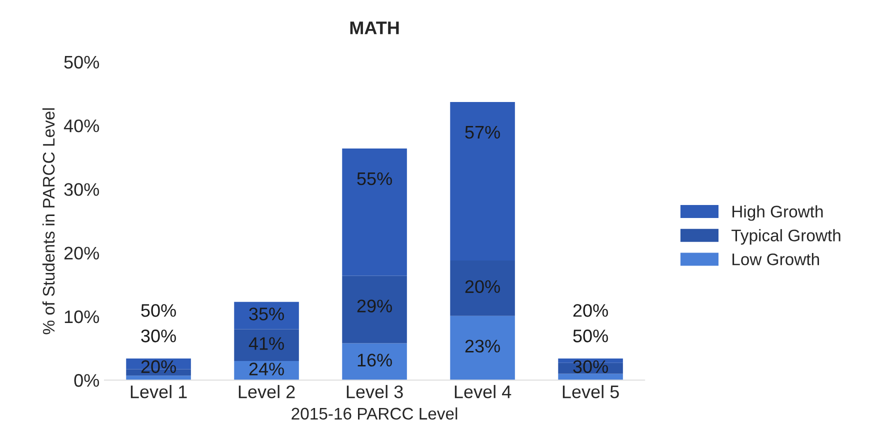 The height and width of the screenshot is (442, 871). I want to click on x-axis-title: 2015-16 PARCC Level, so click(375, 413).